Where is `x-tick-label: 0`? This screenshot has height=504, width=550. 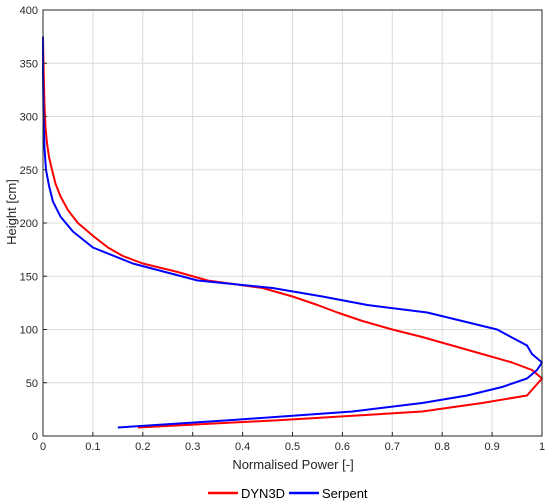 x-tick-label: 0 is located at coordinates (43, 447).